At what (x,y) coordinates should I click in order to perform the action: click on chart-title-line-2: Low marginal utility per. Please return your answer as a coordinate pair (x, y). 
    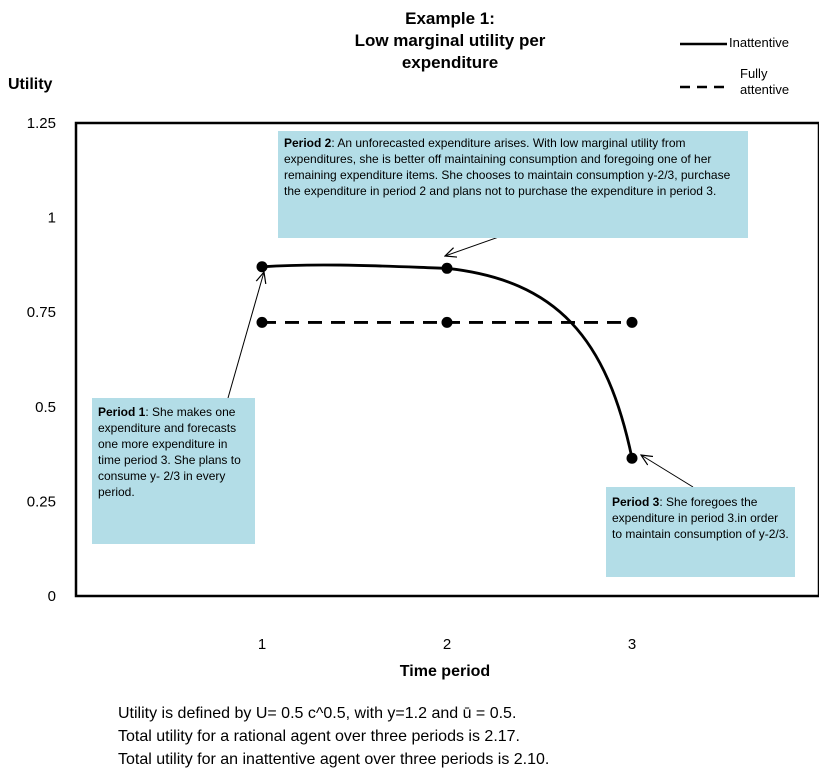
    Looking at the image, I should click on (450, 40).